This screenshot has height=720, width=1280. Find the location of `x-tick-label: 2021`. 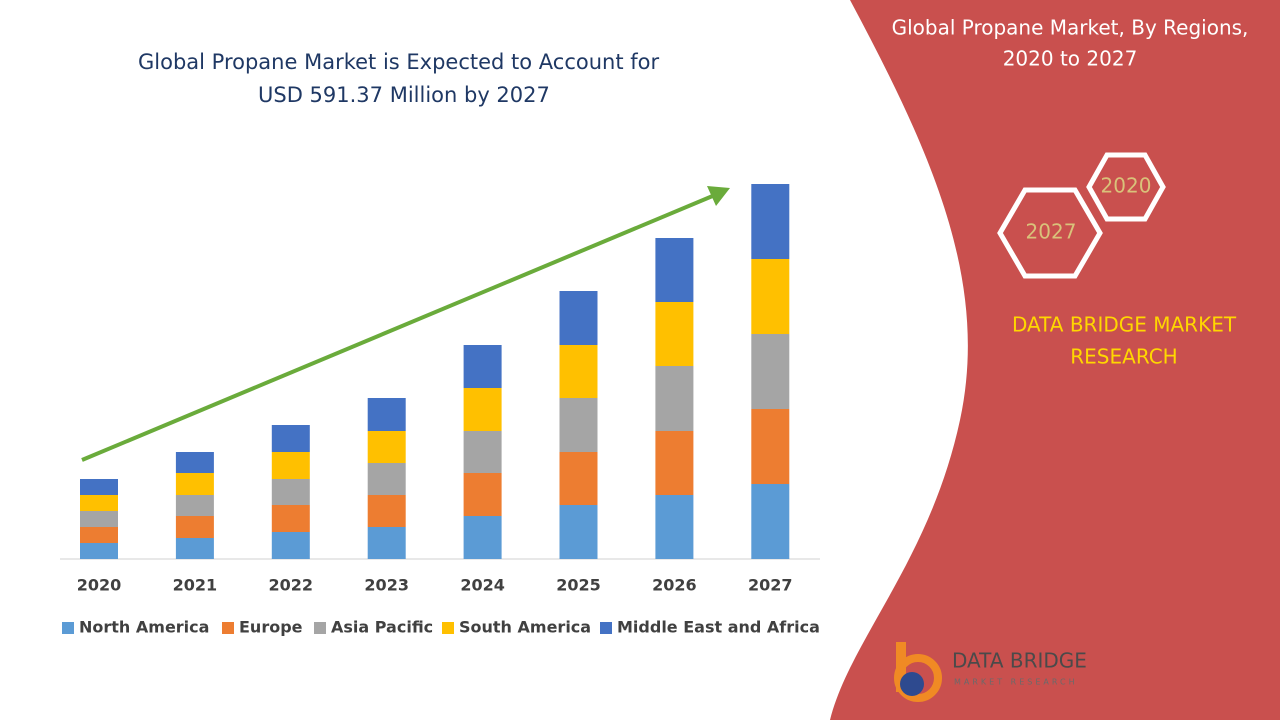

x-tick-label: 2021 is located at coordinates (195, 585).